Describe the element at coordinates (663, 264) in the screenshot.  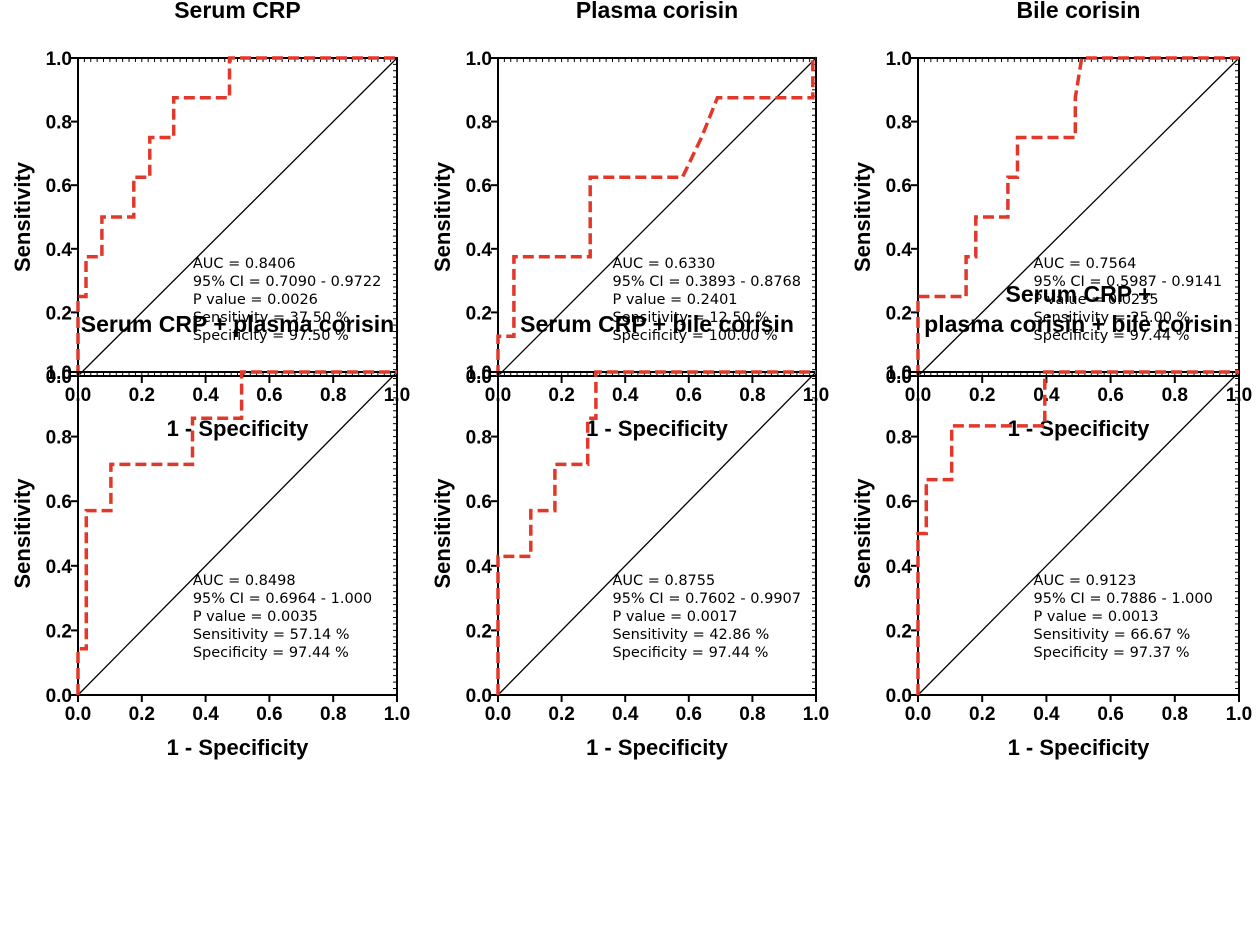
I see `stat-line: AUC = 0.6330` at that location.